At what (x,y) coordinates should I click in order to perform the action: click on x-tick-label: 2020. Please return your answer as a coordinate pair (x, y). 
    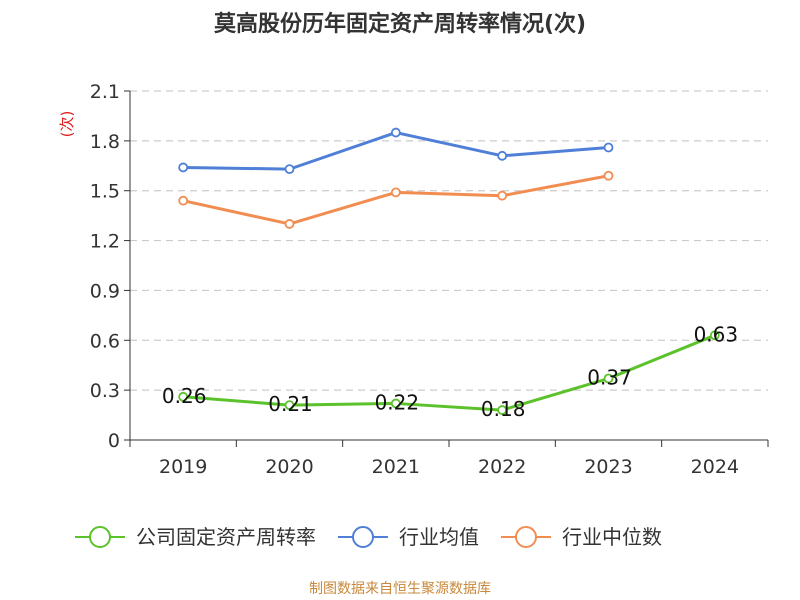
    Looking at the image, I should click on (289, 467).